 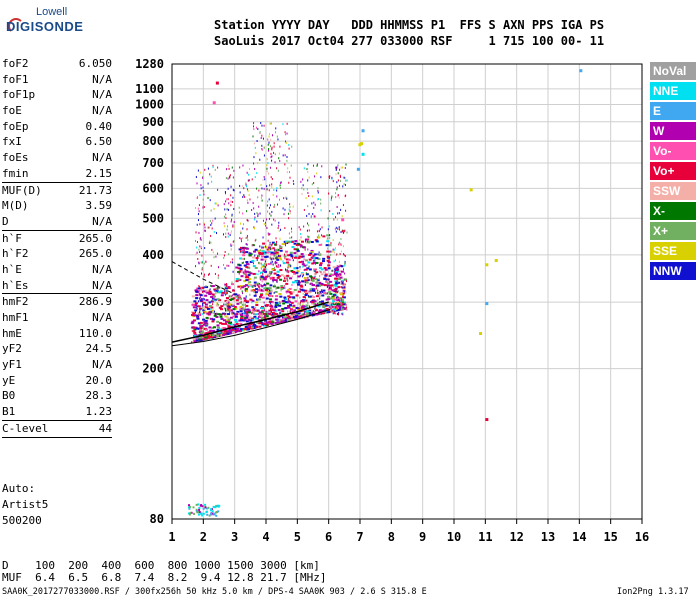 I want to click on param-value: 3.59, so click(x=99, y=206).